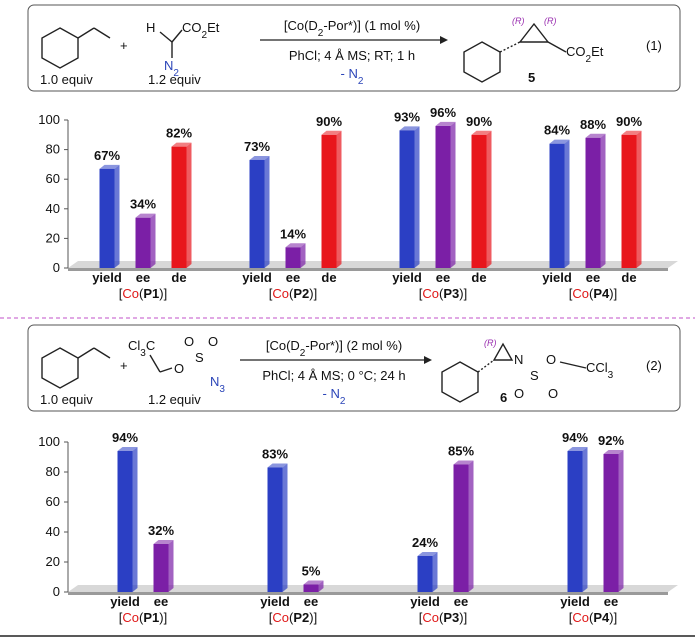 The image size is (695, 638). What do you see at coordinates (293, 233) in the screenshot?
I see `value-label: 14%` at bounding box center [293, 233].